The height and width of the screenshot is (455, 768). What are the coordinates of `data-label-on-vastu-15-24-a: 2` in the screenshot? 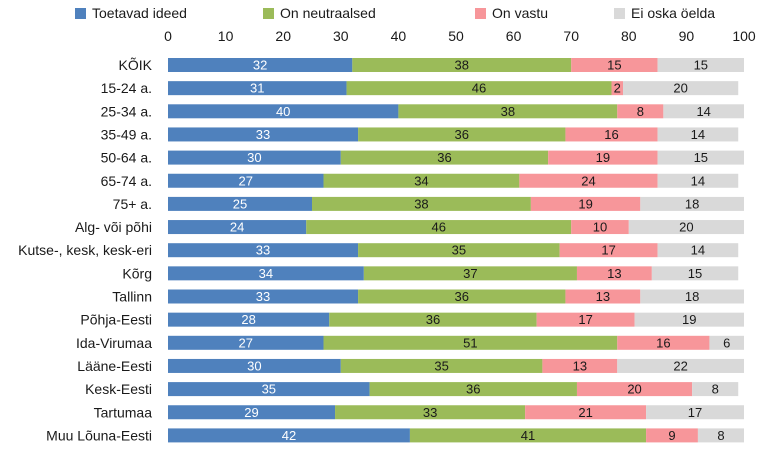 It's located at (617, 88).